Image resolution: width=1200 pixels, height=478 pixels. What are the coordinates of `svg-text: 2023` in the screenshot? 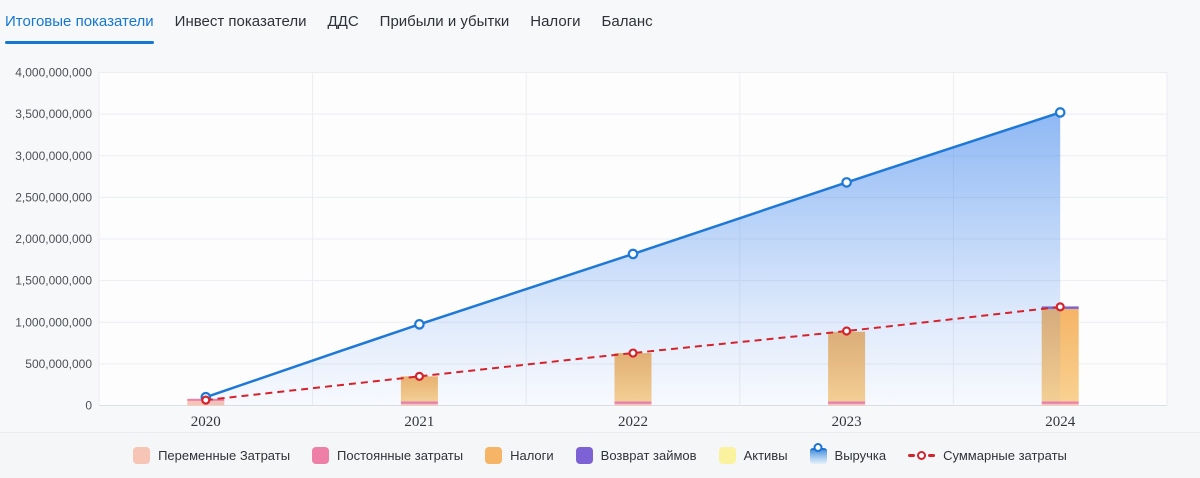 It's located at (847, 422).